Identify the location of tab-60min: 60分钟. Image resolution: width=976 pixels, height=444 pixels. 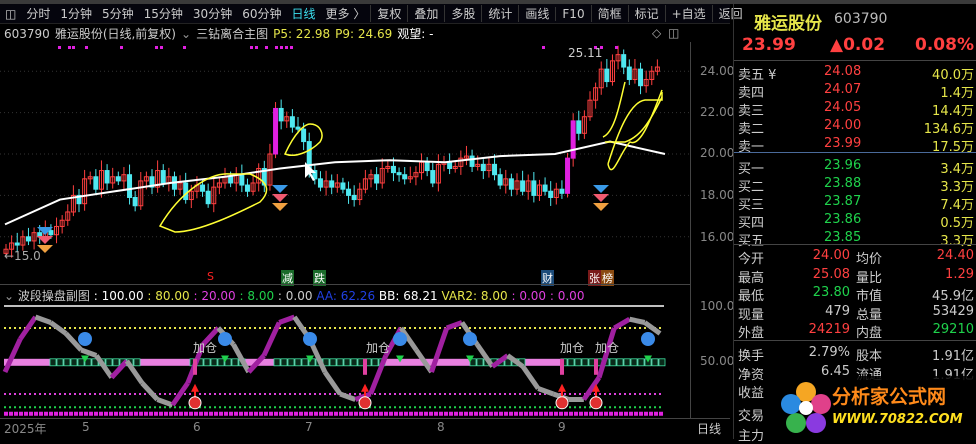
(262, 14).